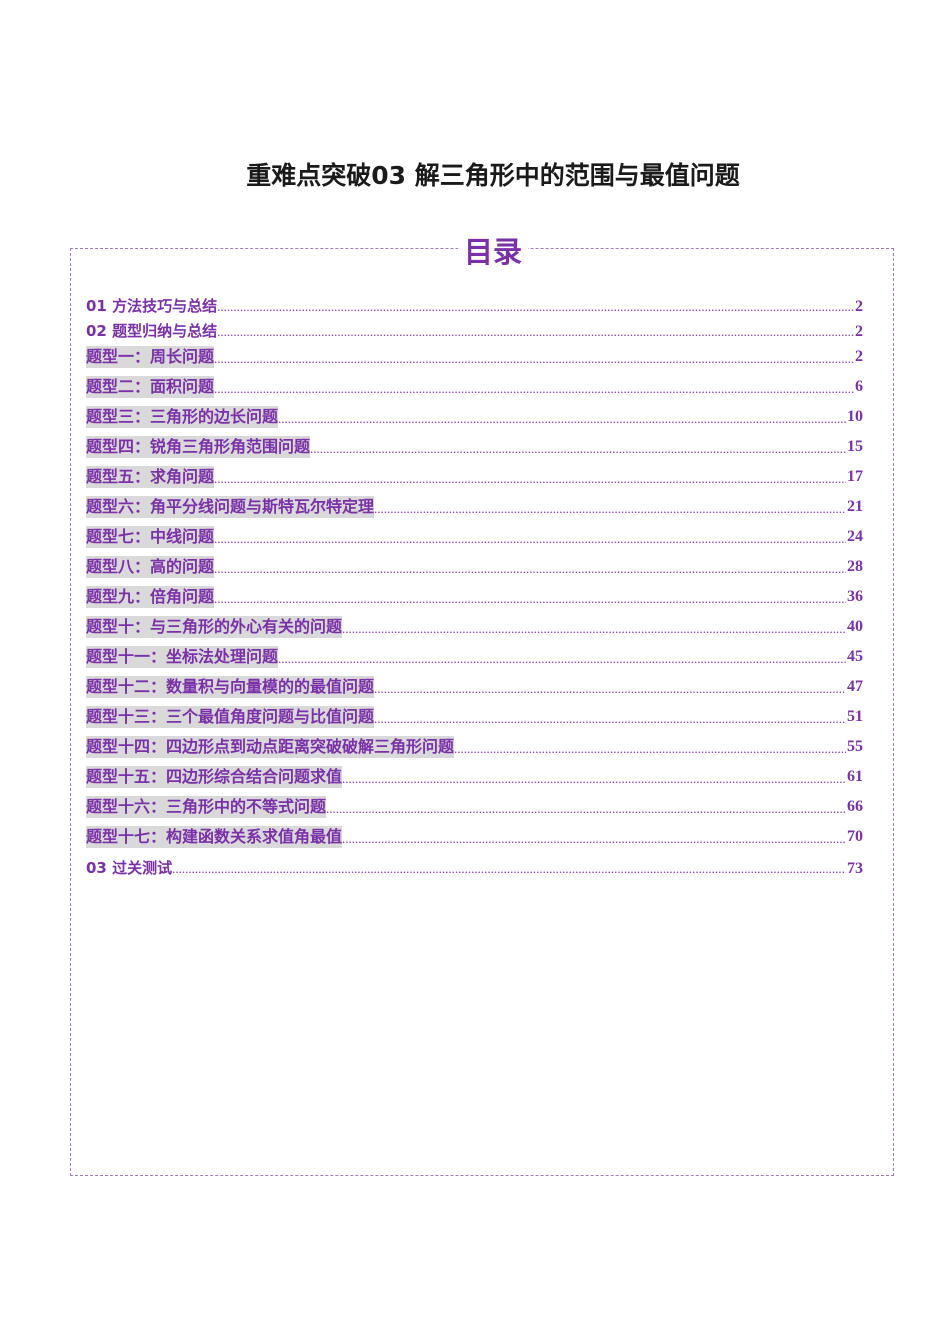 The image size is (950, 1344). What do you see at coordinates (855, 868) in the screenshot?
I see `toc-entry-page: 73` at bounding box center [855, 868].